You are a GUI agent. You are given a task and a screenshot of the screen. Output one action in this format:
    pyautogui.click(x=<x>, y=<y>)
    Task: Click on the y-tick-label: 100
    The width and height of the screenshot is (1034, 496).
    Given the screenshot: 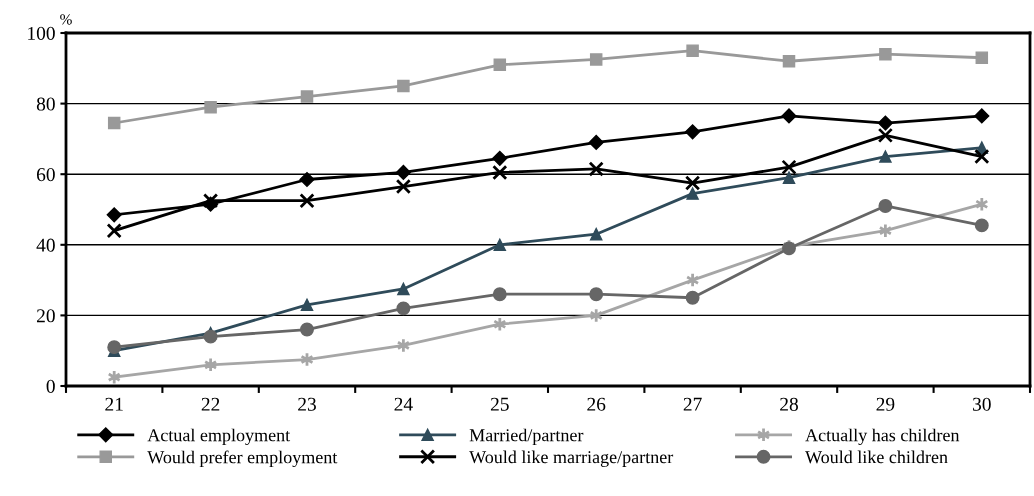 What is the action you would take?
    pyautogui.click(x=41, y=33)
    